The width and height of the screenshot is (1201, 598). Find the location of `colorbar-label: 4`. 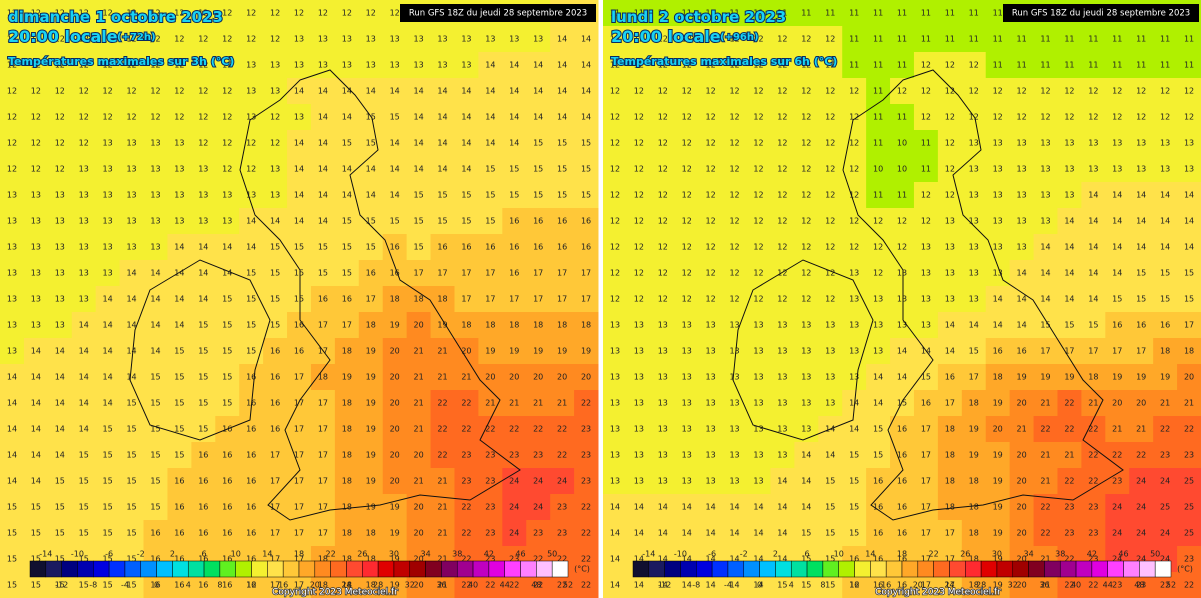

colorbar-label: 4 is located at coordinates (791, 585).